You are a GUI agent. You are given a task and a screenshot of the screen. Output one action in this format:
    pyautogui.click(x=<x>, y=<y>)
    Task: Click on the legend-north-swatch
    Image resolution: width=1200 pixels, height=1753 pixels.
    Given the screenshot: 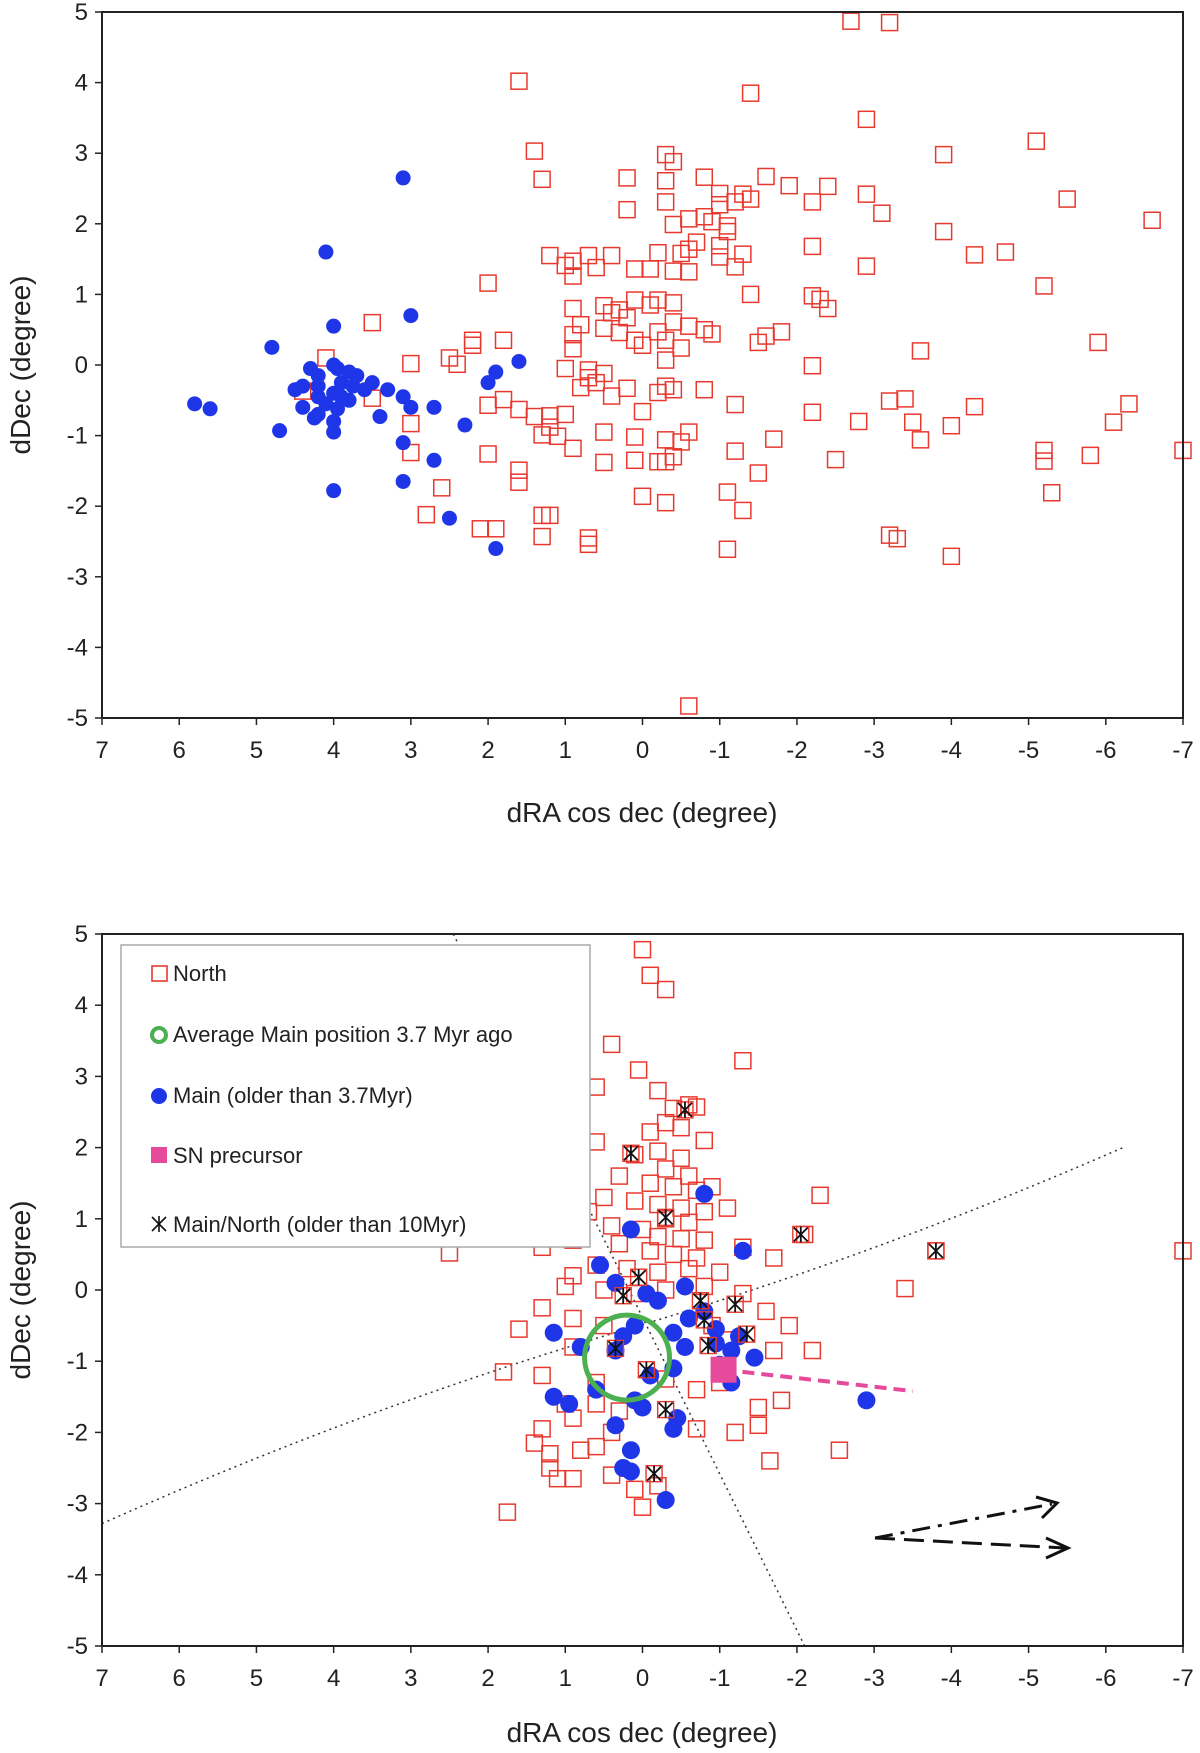 What is the action you would take?
    pyautogui.click(x=159, y=973)
    